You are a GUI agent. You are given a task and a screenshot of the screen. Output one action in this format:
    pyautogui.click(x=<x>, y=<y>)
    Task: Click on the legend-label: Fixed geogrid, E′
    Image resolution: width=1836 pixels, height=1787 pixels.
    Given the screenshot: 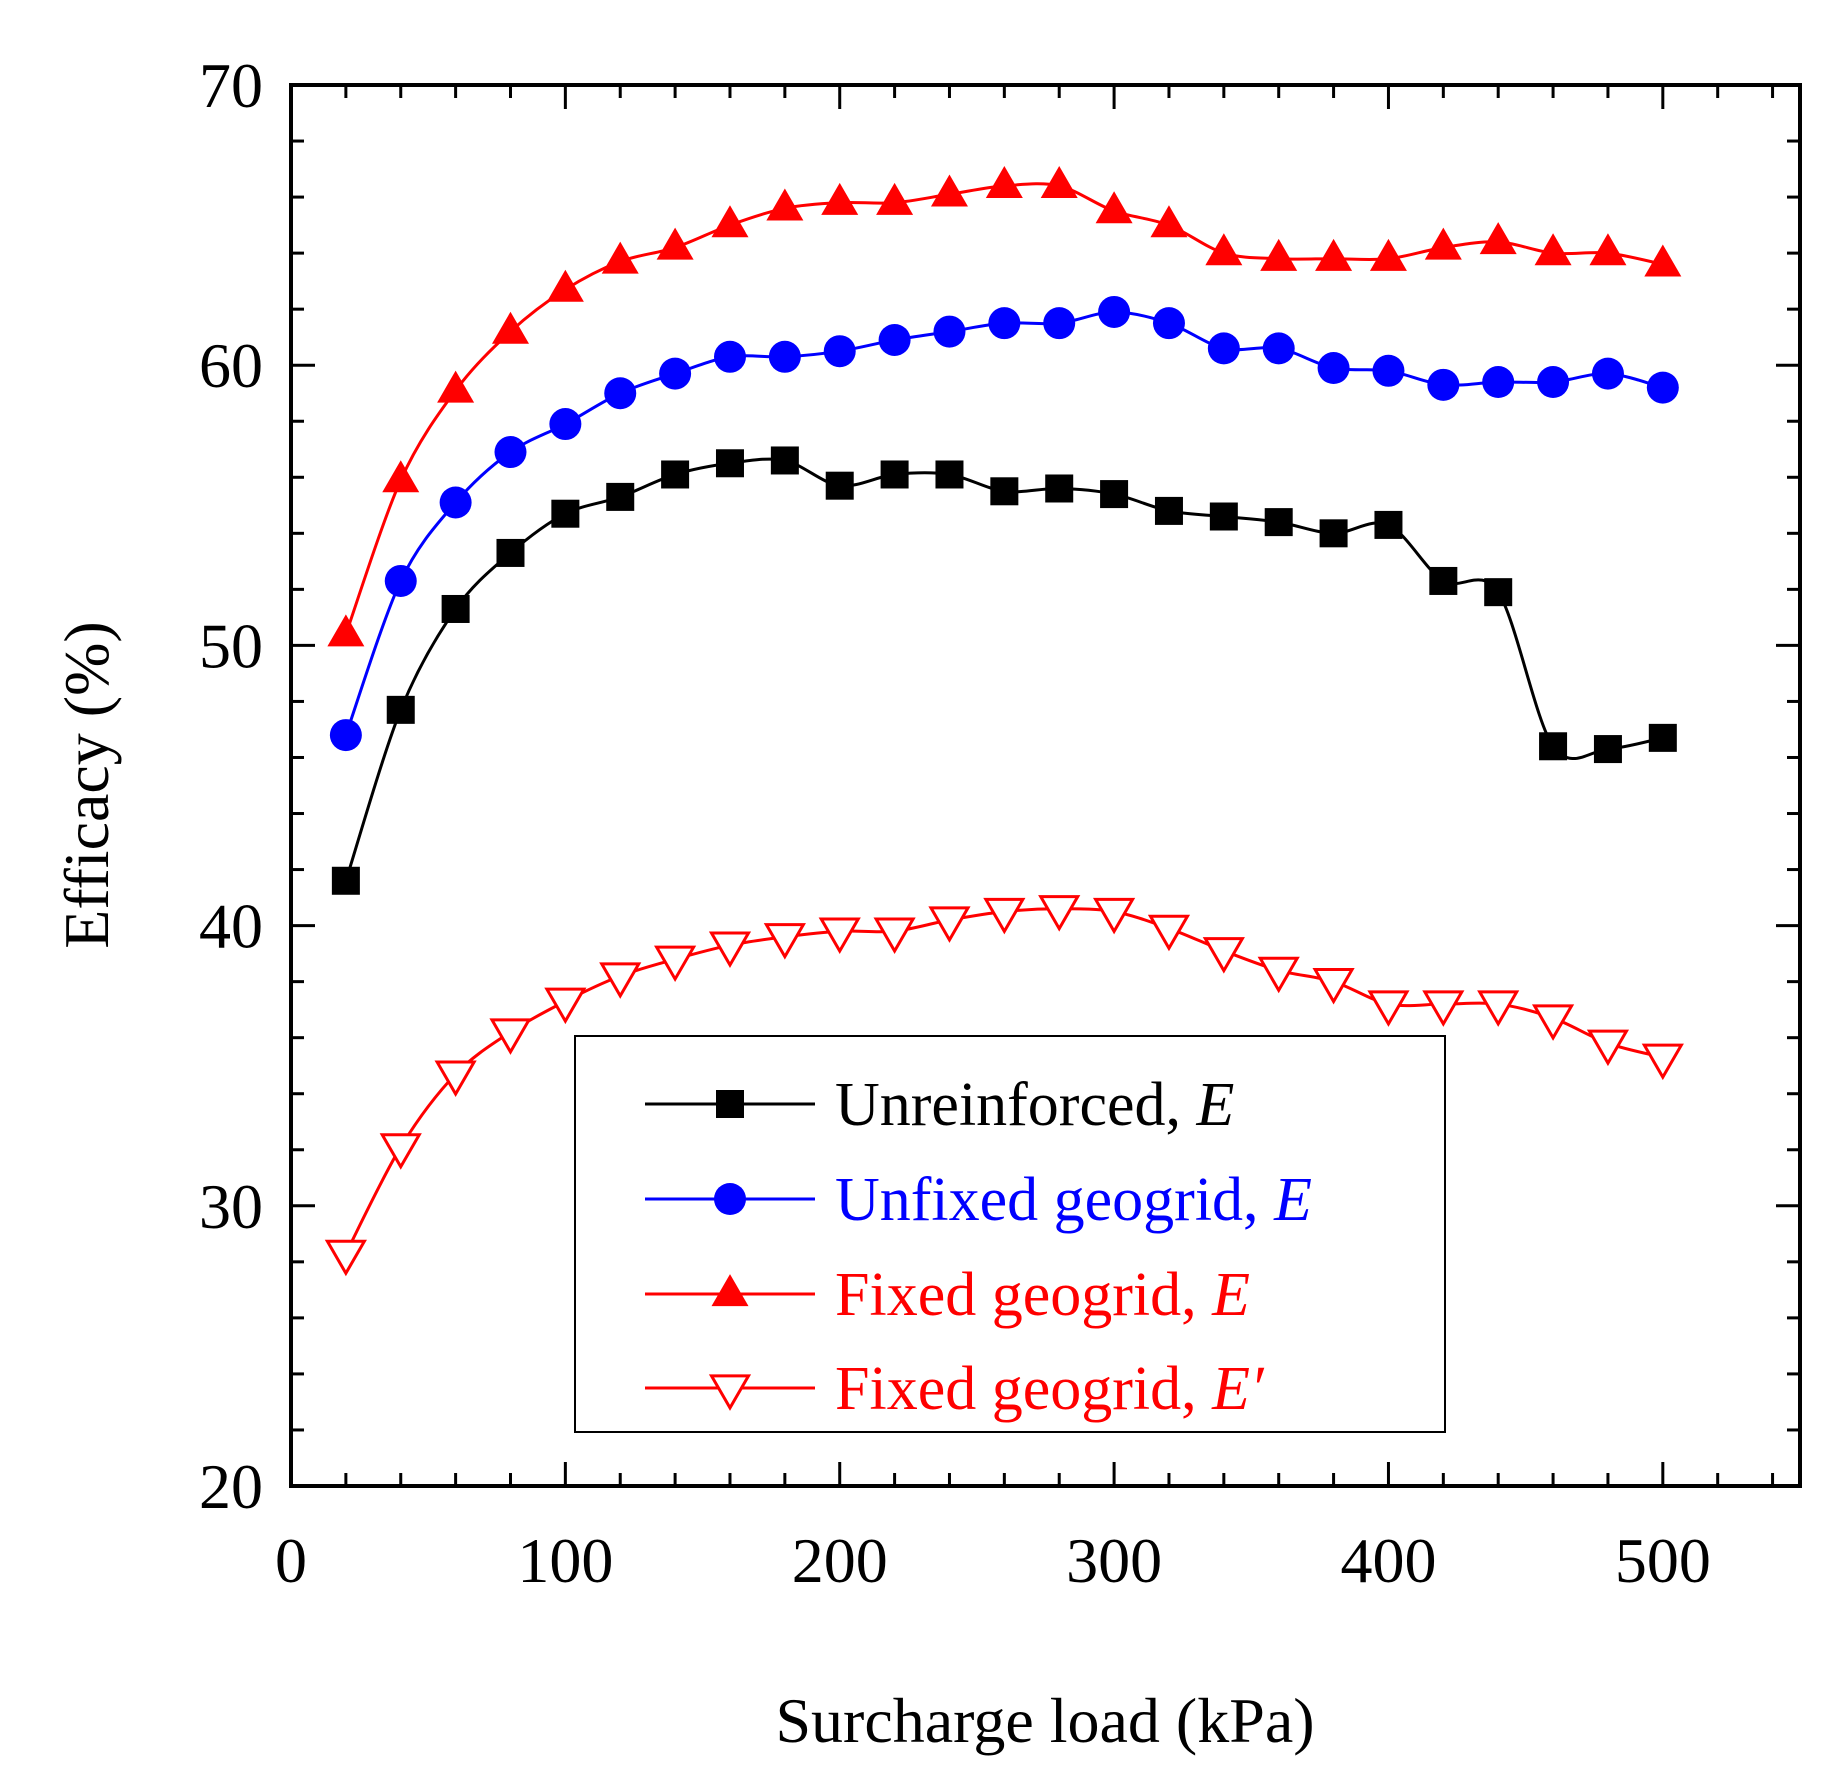 What is the action you would take?
    pyautogui.click(x=1050, y=1389)
    